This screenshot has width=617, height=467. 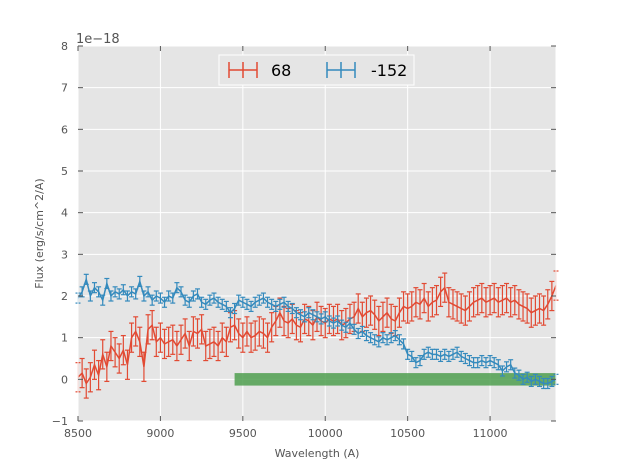 I want to click on legend-item-2: -152, so click(x=366, y=70).